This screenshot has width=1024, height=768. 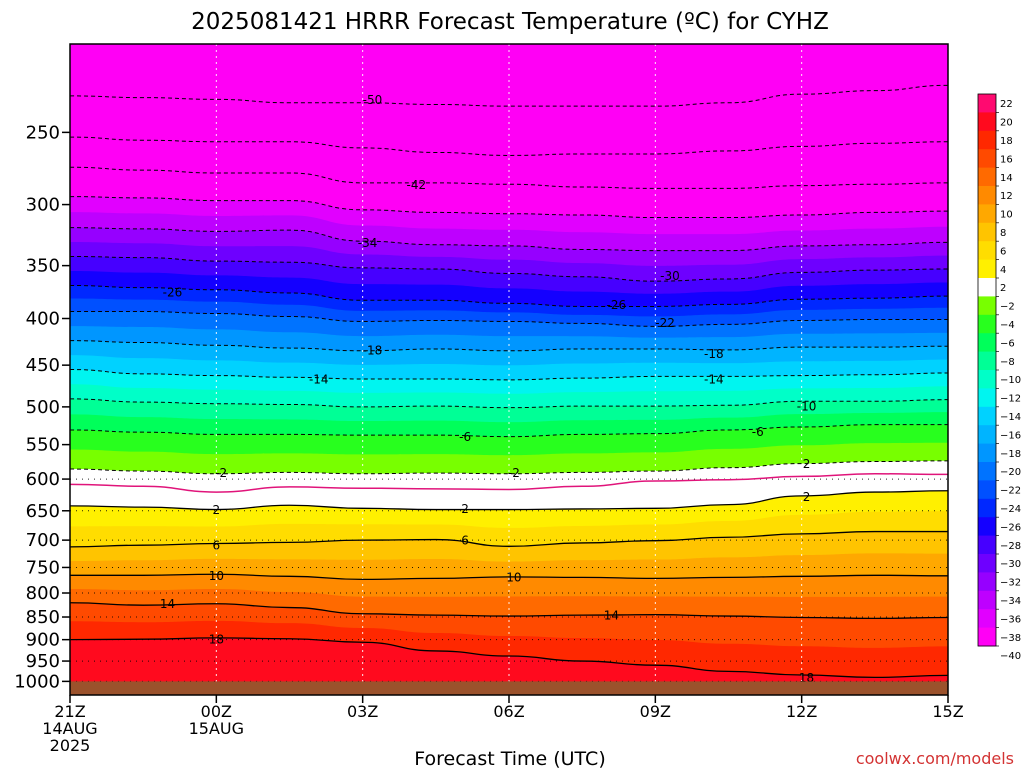 I want to click on y-tick-label: 900, so click(x=43, y=640).